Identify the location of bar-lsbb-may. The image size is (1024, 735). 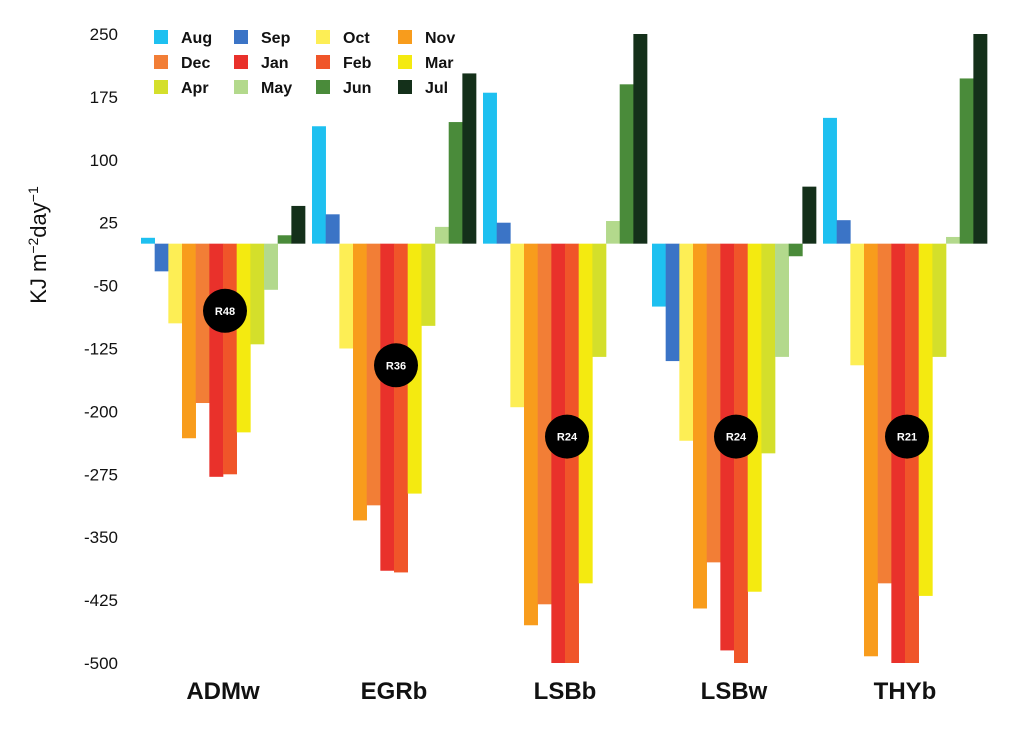
(613, 232).